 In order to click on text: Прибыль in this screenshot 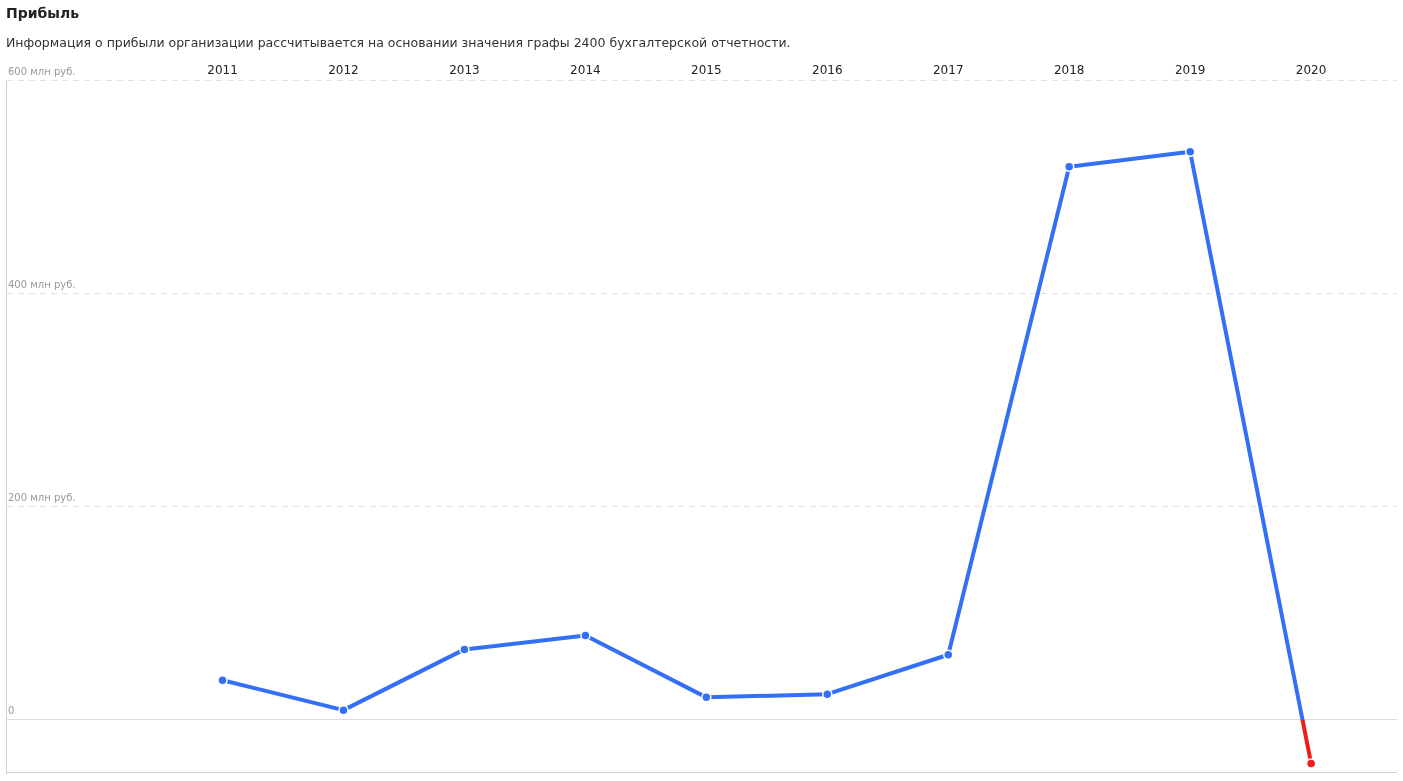, I will do `click(43, 13)`.